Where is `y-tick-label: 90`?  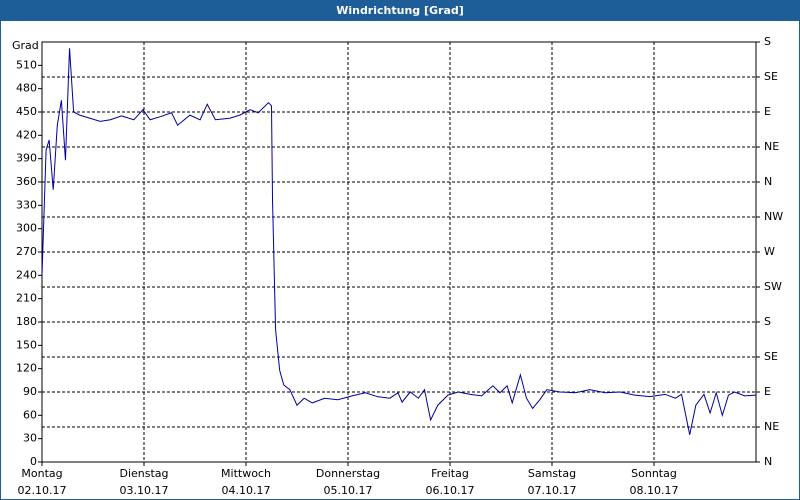
y-tick-label: 90 is located at coordinates (30, 391).